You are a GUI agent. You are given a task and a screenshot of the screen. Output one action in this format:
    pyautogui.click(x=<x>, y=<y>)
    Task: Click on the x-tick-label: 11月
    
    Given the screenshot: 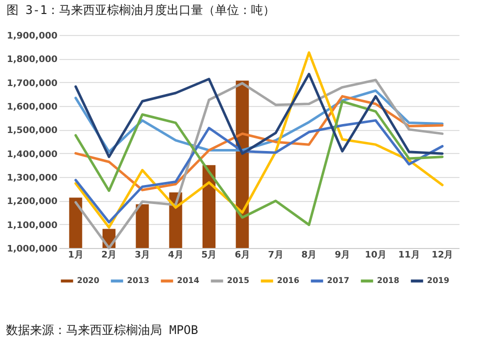 What is the action you would take?
    pyautogui.click(x=409, y=255)
    